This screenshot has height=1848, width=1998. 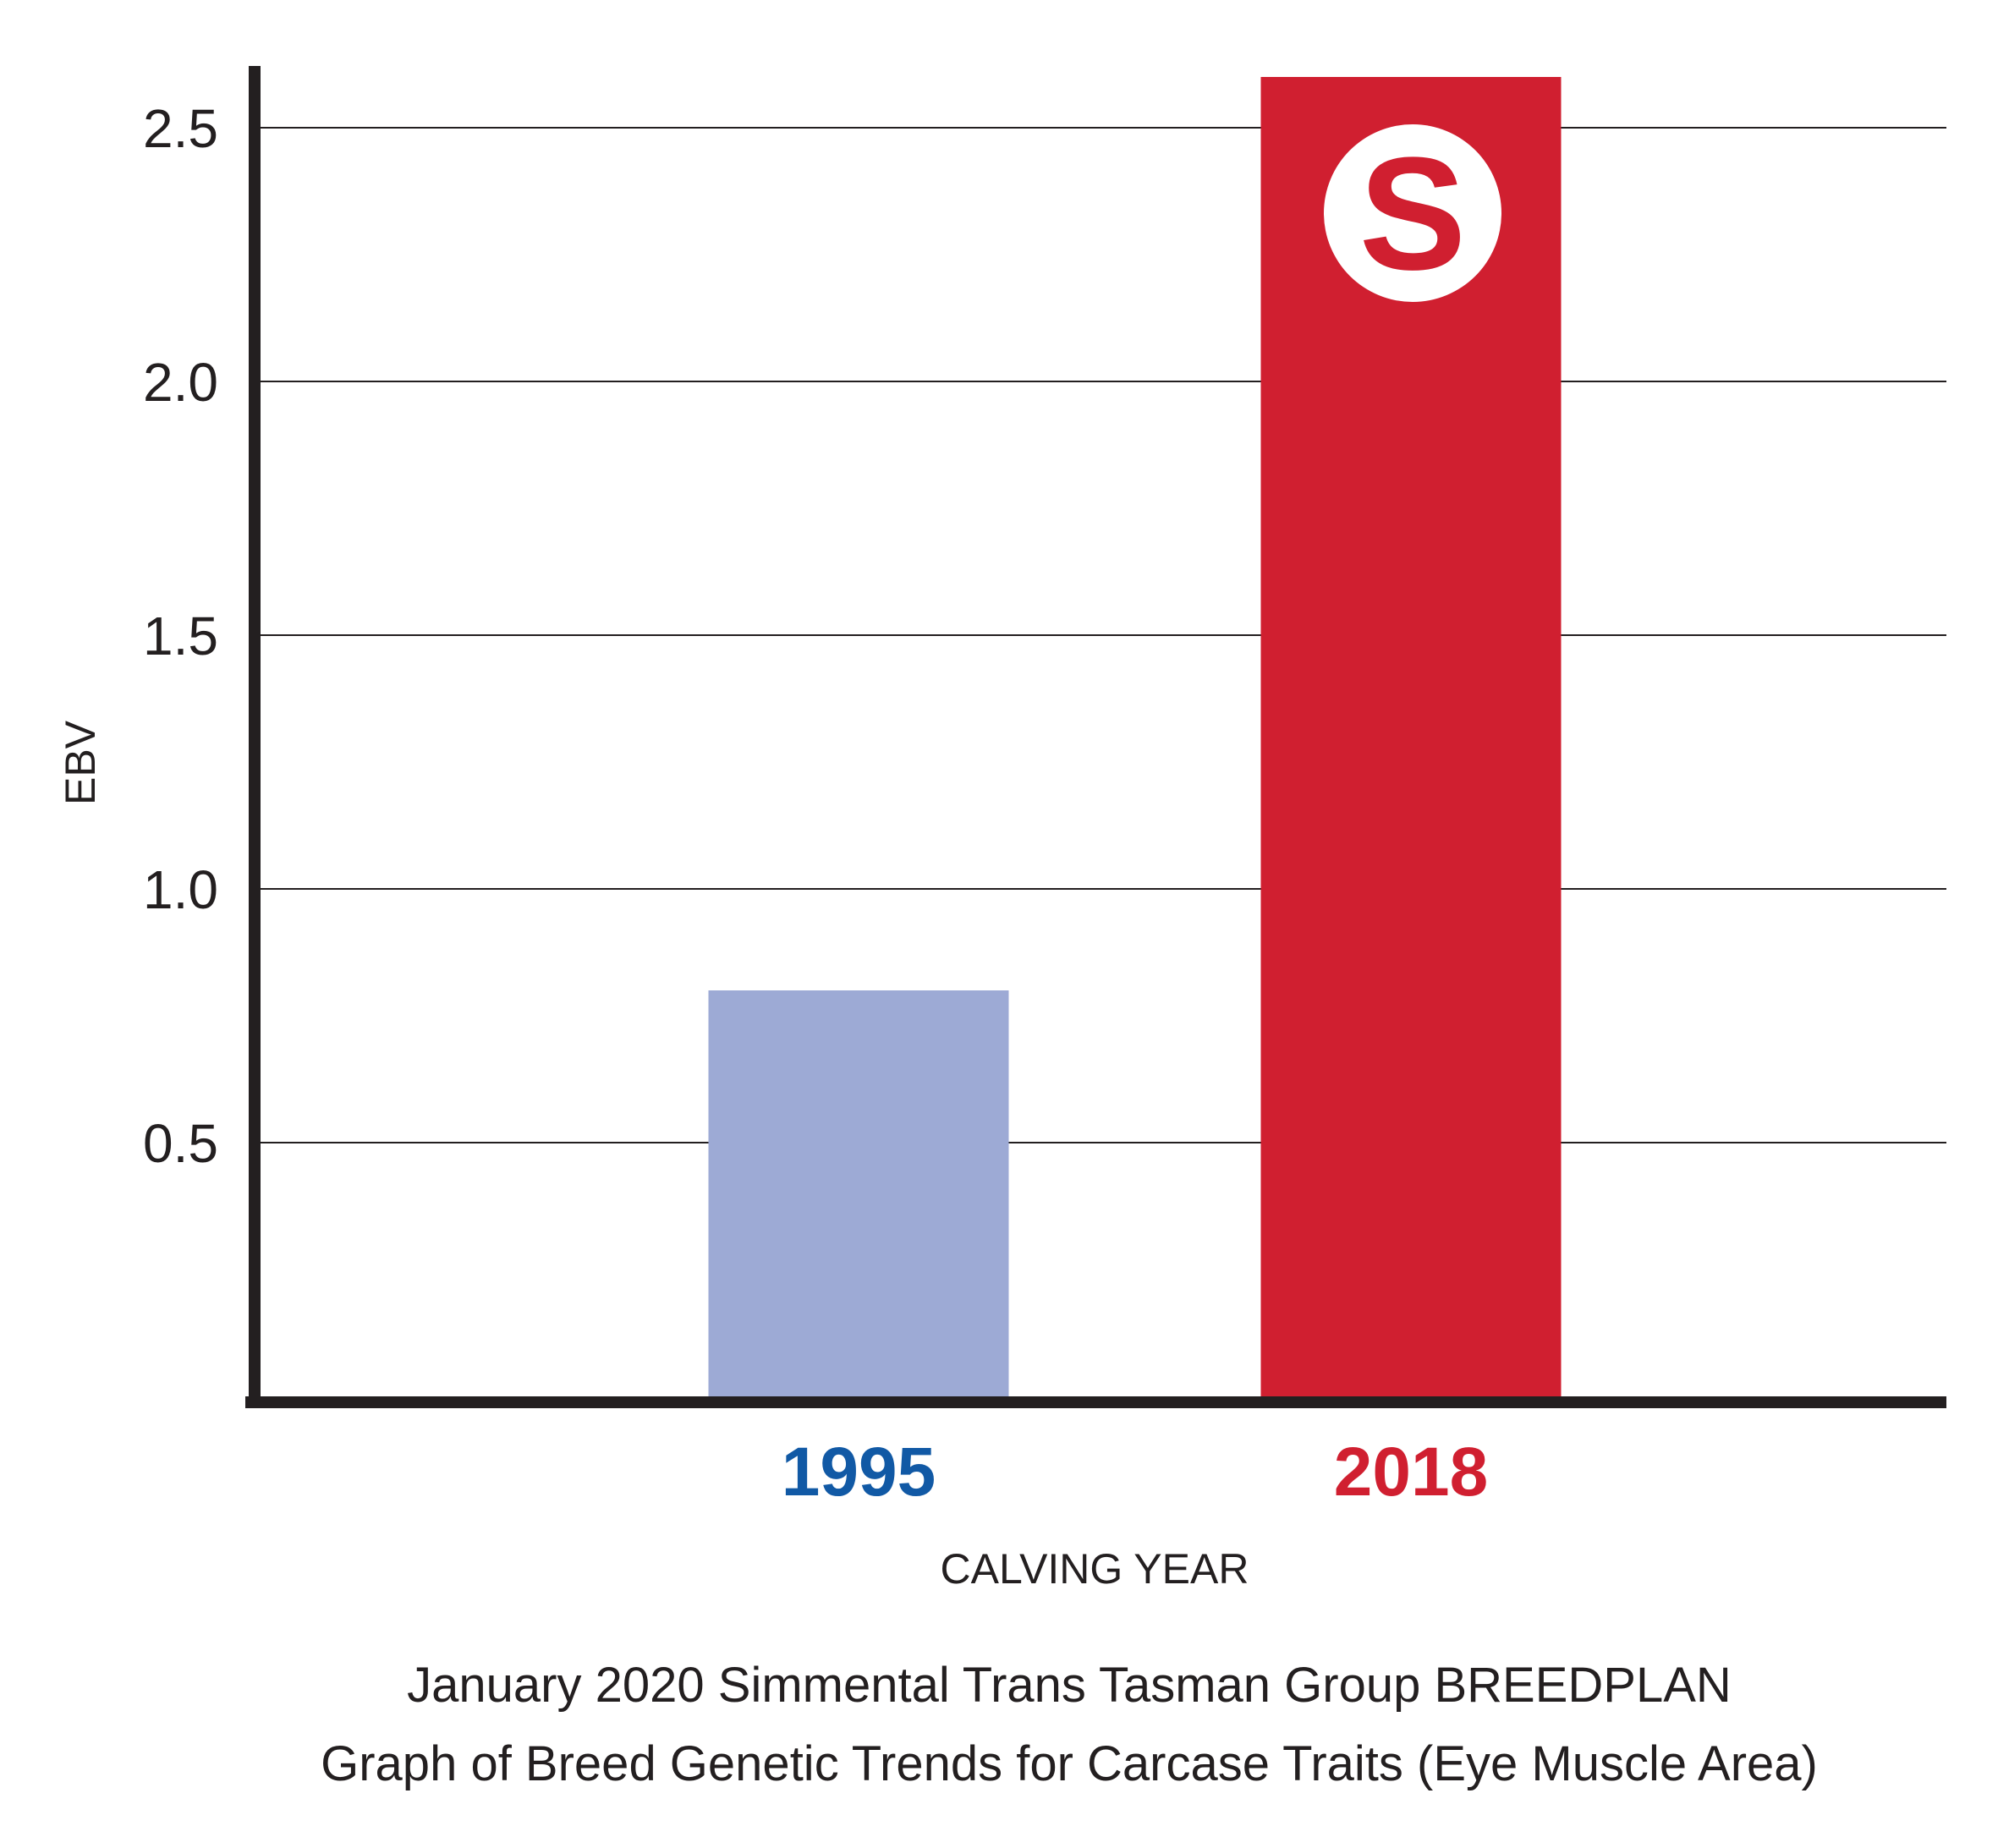 I want to click on y-axis-title: EBV, so click(x=80, y=762).